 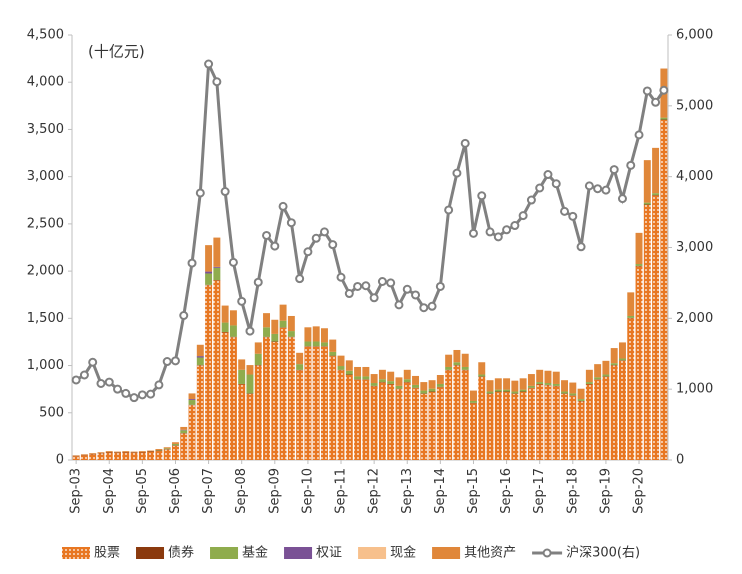 I want to click on x-tick-label: Sep-18, so click(x=572, y=491).